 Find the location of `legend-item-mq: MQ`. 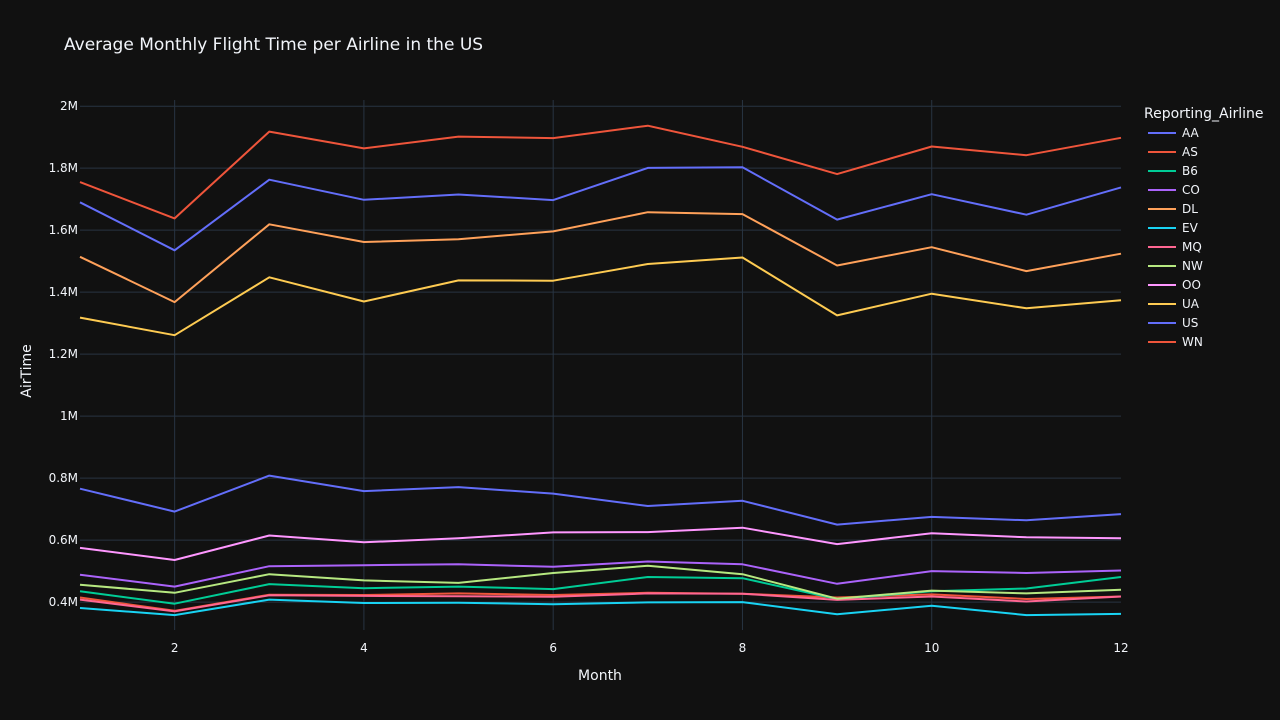

legend-item-mq: MQ is located at coordinates (1175, 247).